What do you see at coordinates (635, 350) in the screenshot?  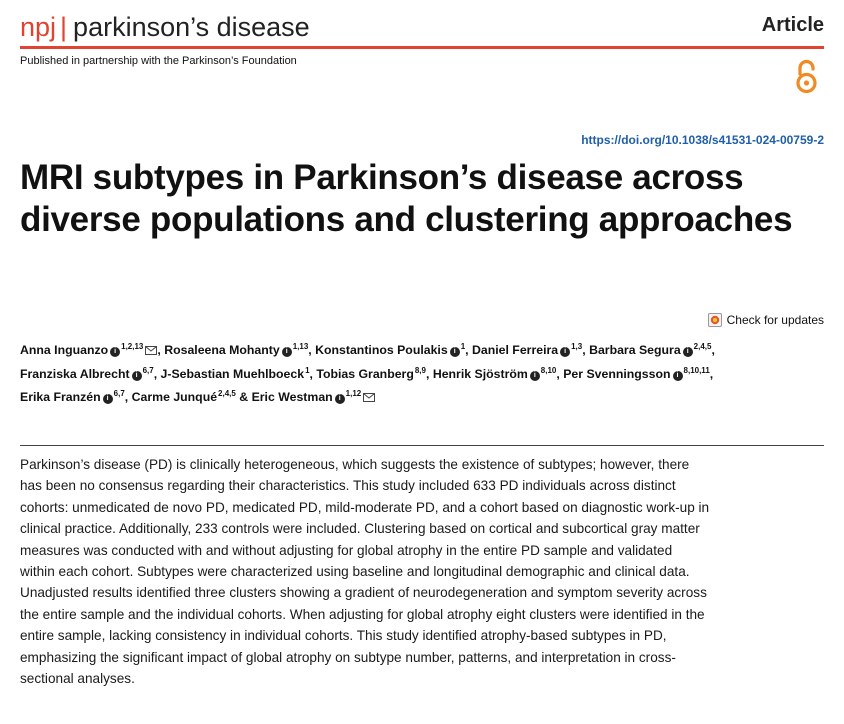 I see `author-name: Barbara Segura` at bounding box center [635, 350].